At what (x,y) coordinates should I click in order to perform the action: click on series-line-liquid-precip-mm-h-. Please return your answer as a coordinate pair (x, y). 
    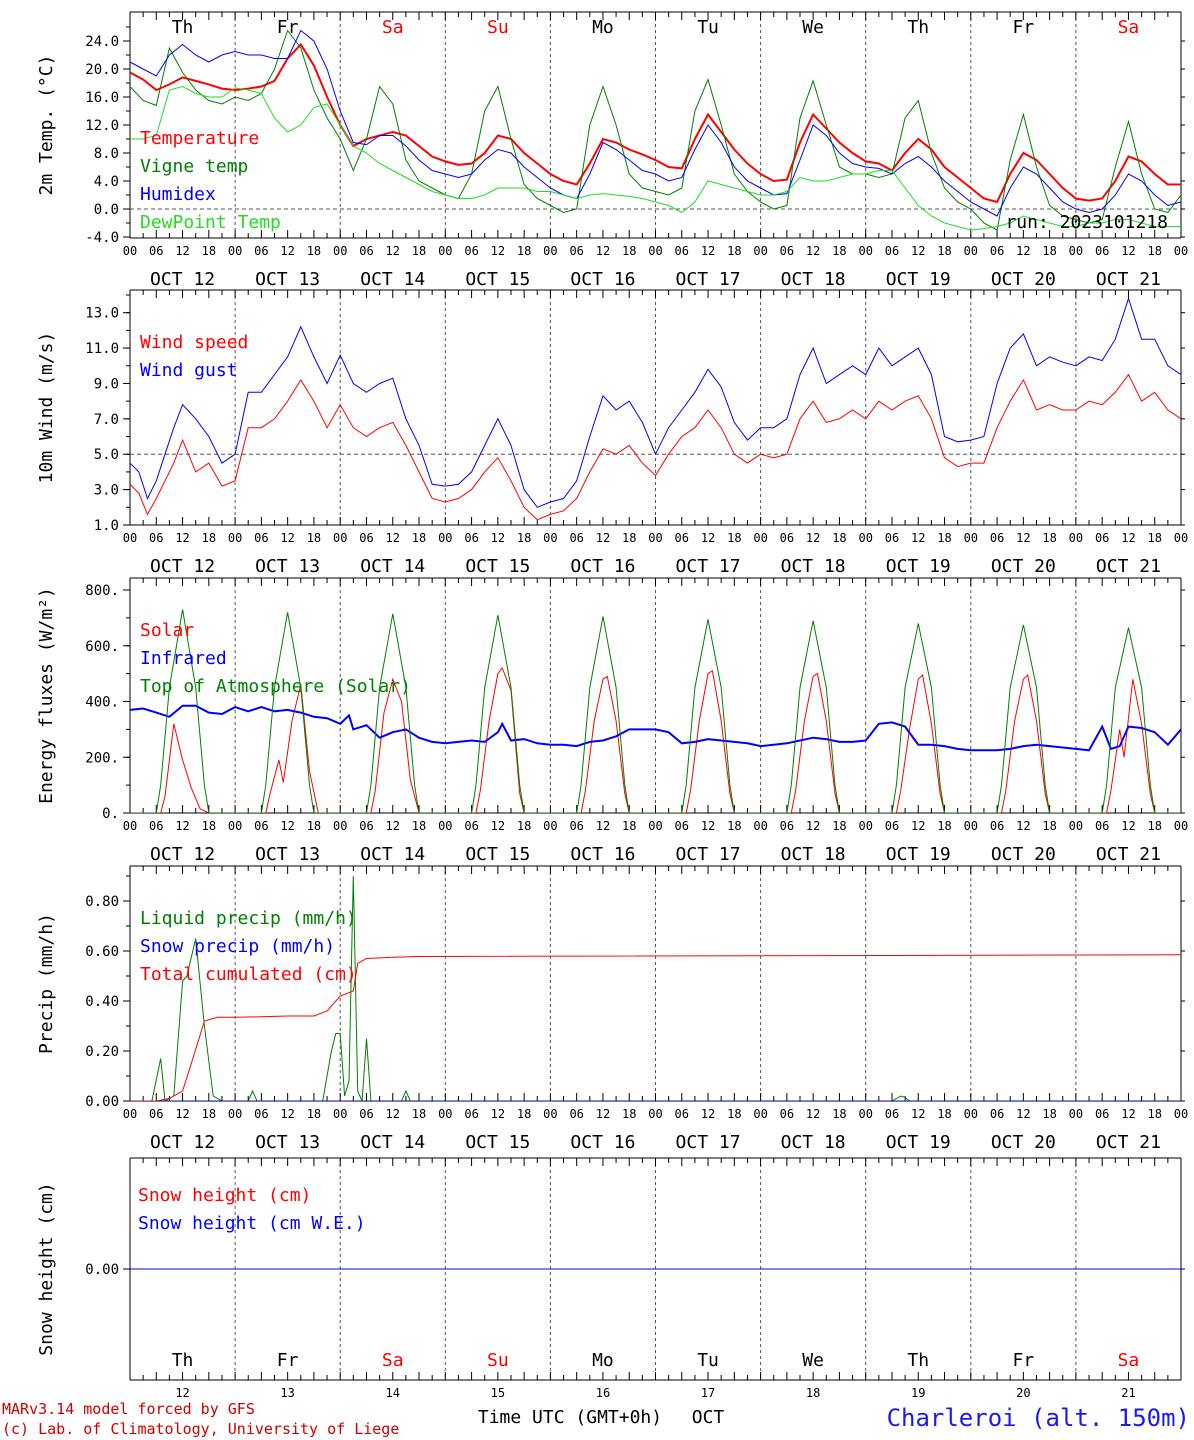
    Looking at the image, I should click on (655, 988).